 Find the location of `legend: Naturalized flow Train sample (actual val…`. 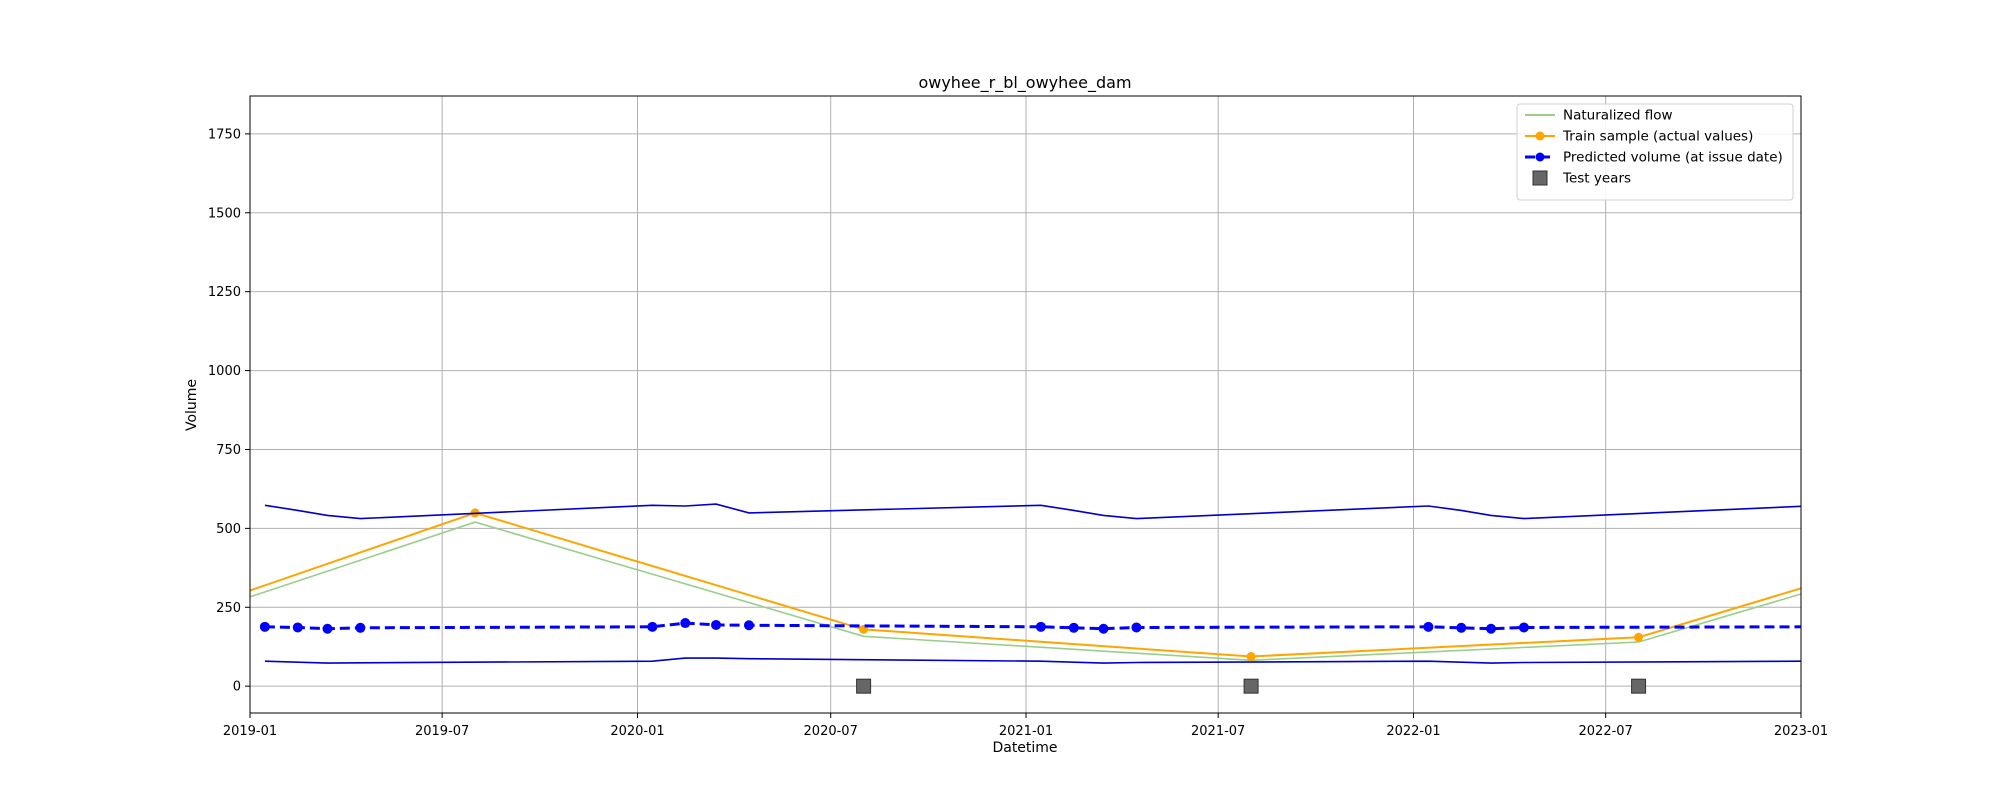

legend: Naturalized flow Train sample (actual val… is located at coordinates (1655, 152).